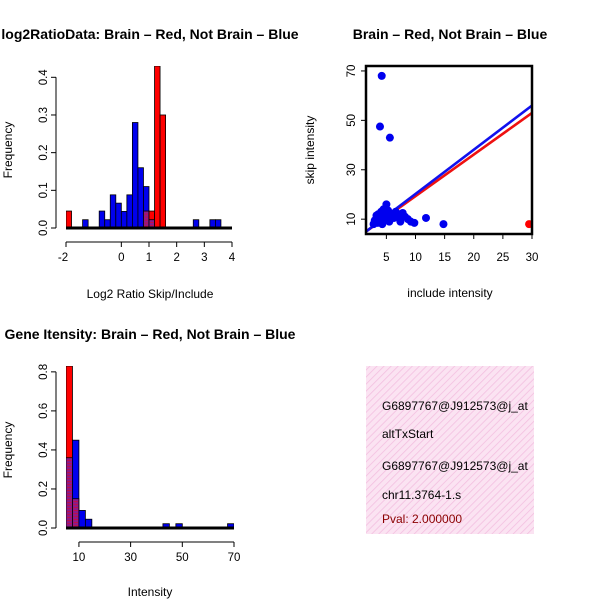 This screenshot has height=600, width=600. I want to click on x-tick-label: -2, so click(63, 258).